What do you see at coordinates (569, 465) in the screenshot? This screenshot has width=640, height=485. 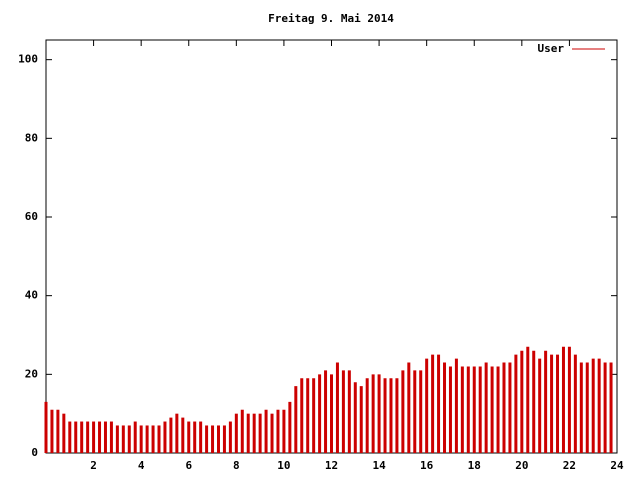 I see `x-tick-label: 22` at bounding box center [569, 465].